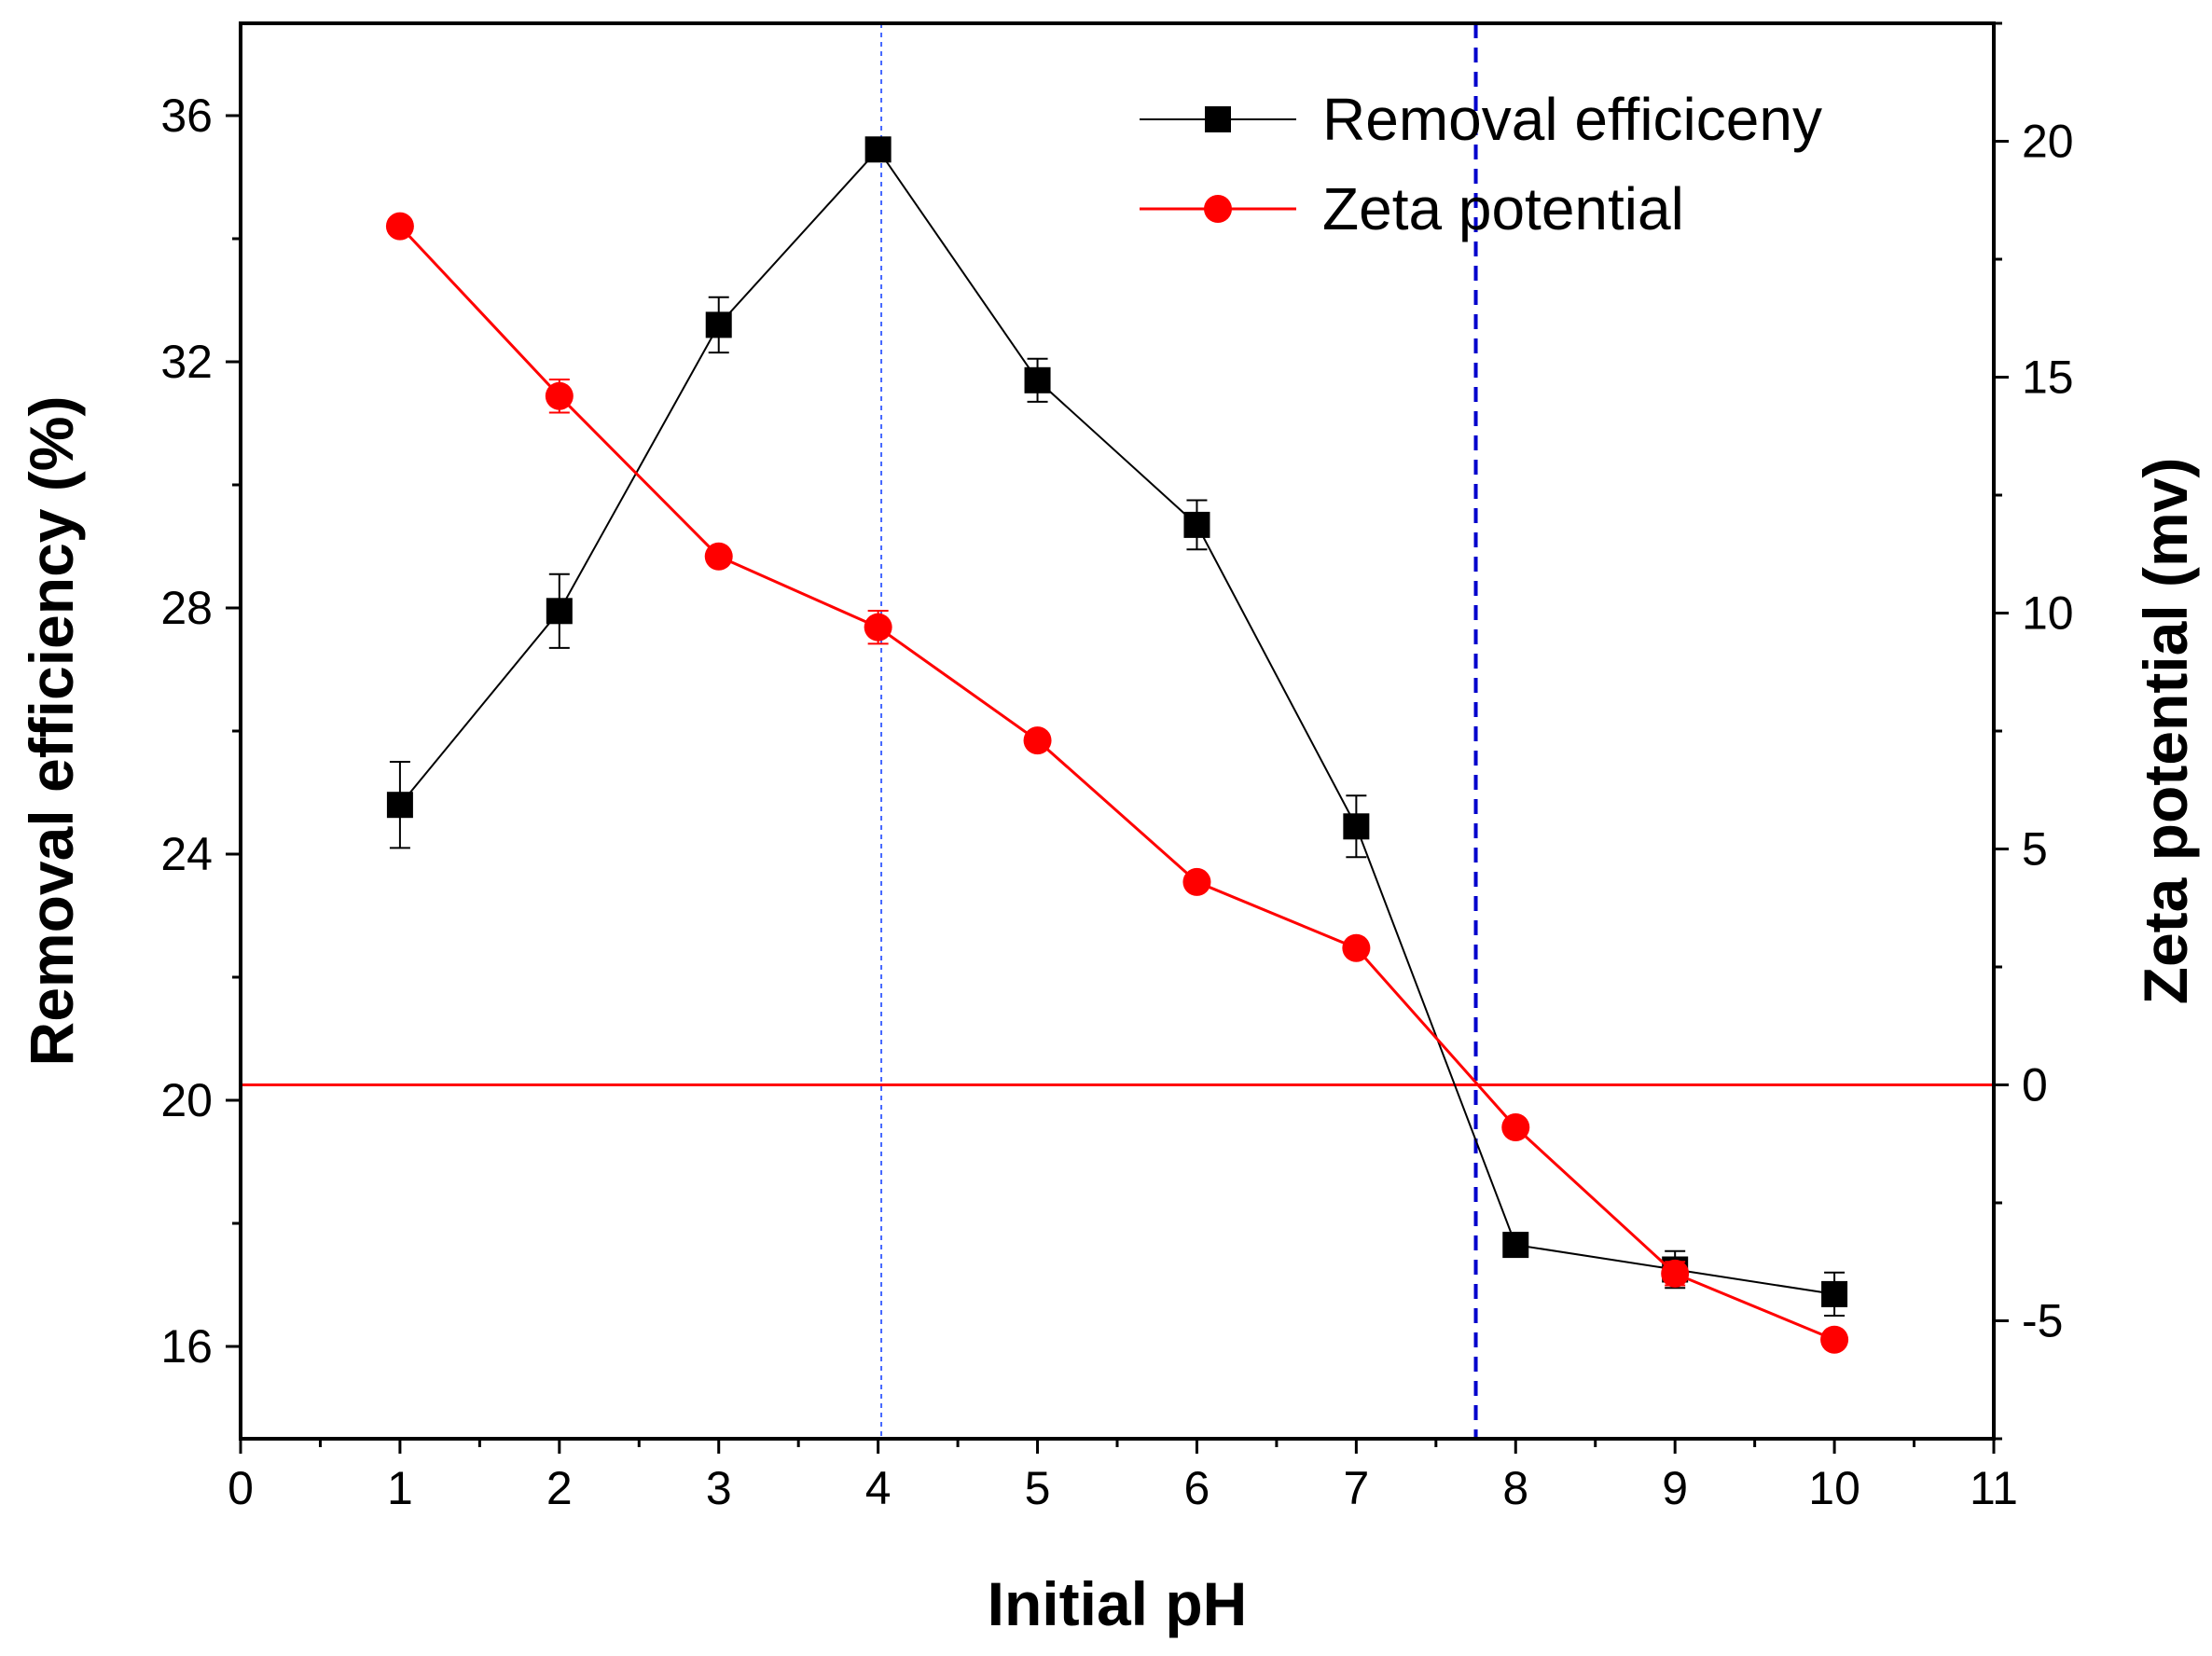 This screenshot has height=1656, width=2212. Describe the element at coordinates (719, 1488) in the screenshot. I see `x-tick-label: 3` at that location.